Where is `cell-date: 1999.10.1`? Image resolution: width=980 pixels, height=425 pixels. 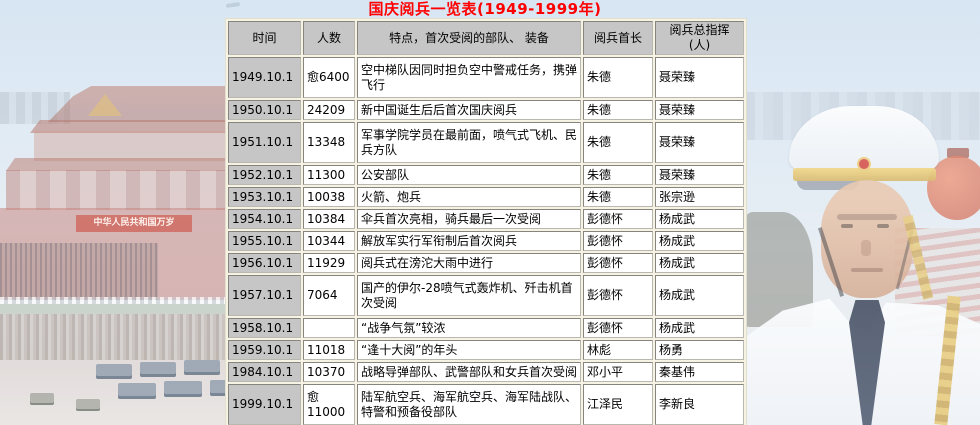
cell-date: 1999.10.1 is located at coordinates (264, 404).